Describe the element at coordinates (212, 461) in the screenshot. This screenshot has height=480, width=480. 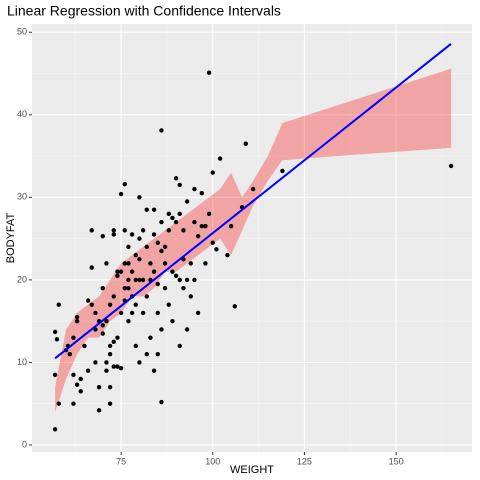
I see `x-tick-label: 100` at that location.